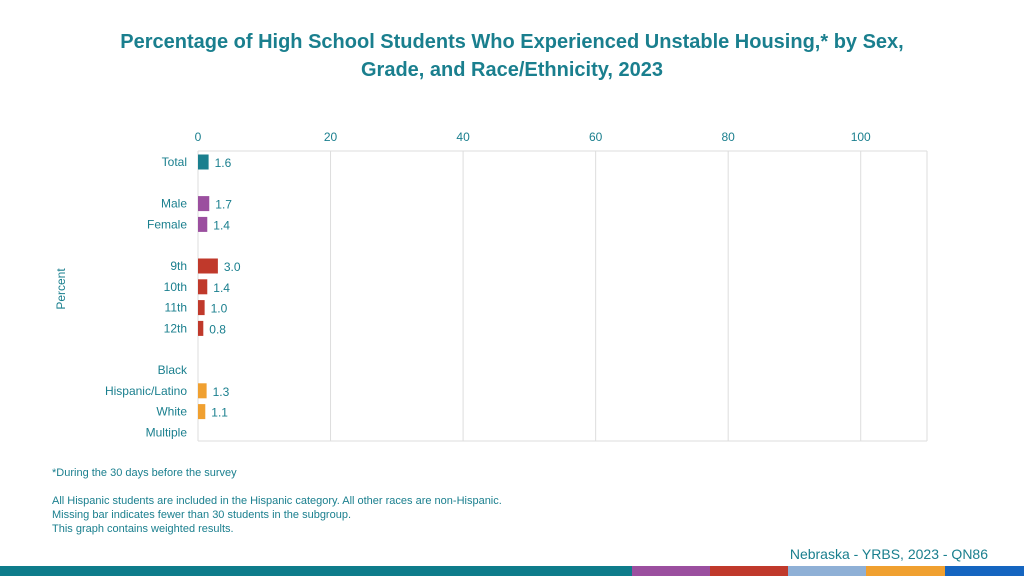 Image resolution: width=1024 pixels, height=576 pixels. What do you see at coordinates (888, 554) in the screenshot?
I see `source-label: Nebraska - YRBS, 2023 - QN86` at bounding box center [888, 554].